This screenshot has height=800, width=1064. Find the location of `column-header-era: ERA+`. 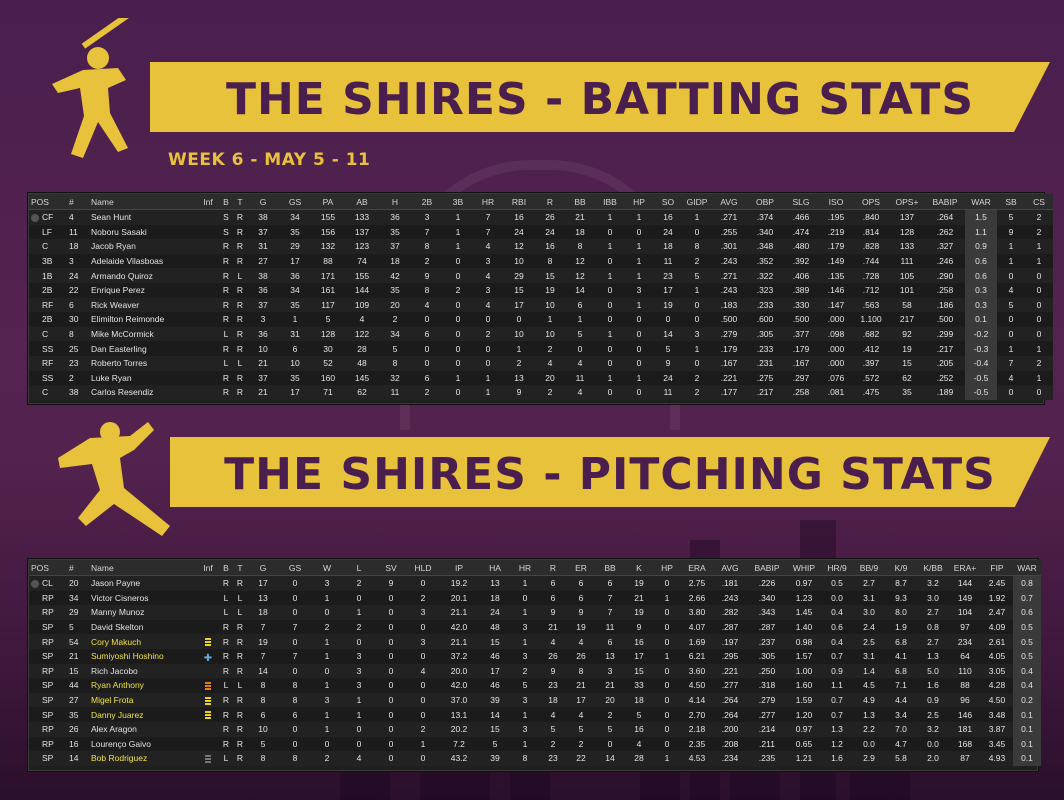

column-header-era: ERA+ is located at coordinates (965, 568).